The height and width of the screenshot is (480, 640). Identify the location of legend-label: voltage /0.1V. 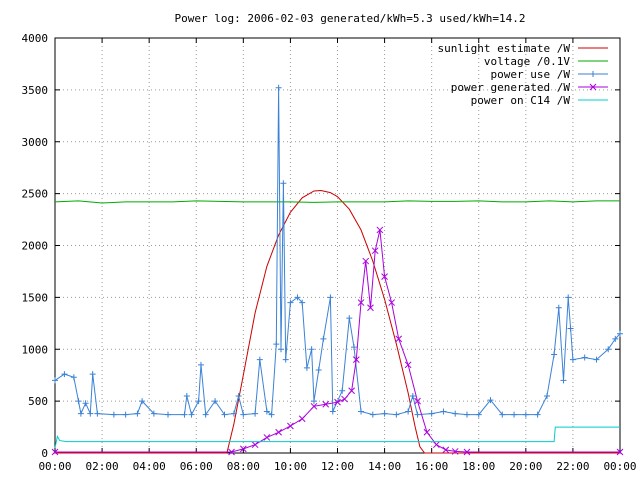
(527, 61).